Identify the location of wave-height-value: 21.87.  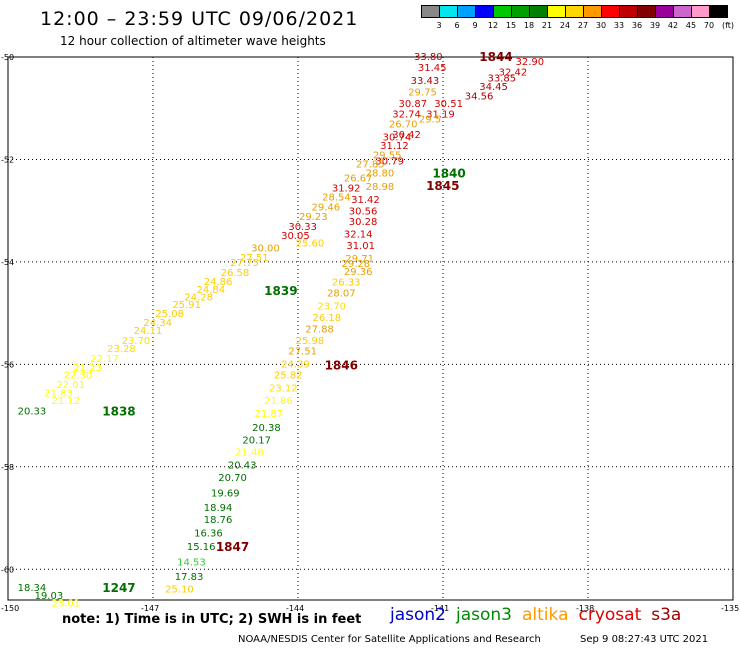
(269, 414).